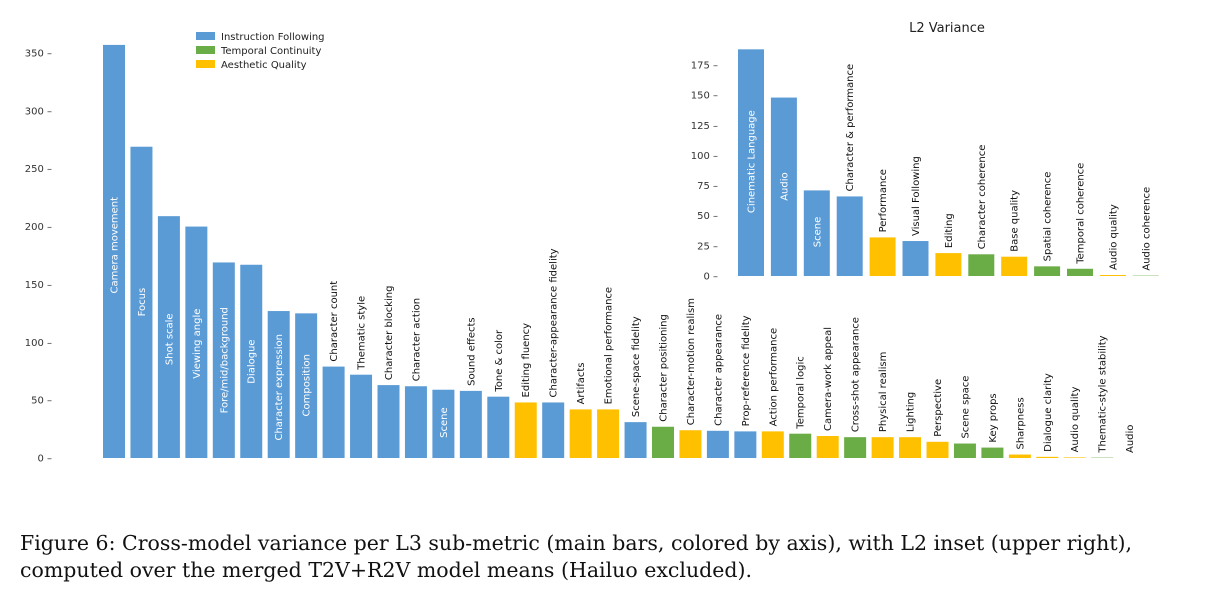  Describe the element at coordinates (1130, 439) in the screenshot. I see `main-bar-label: Audio` at that location.